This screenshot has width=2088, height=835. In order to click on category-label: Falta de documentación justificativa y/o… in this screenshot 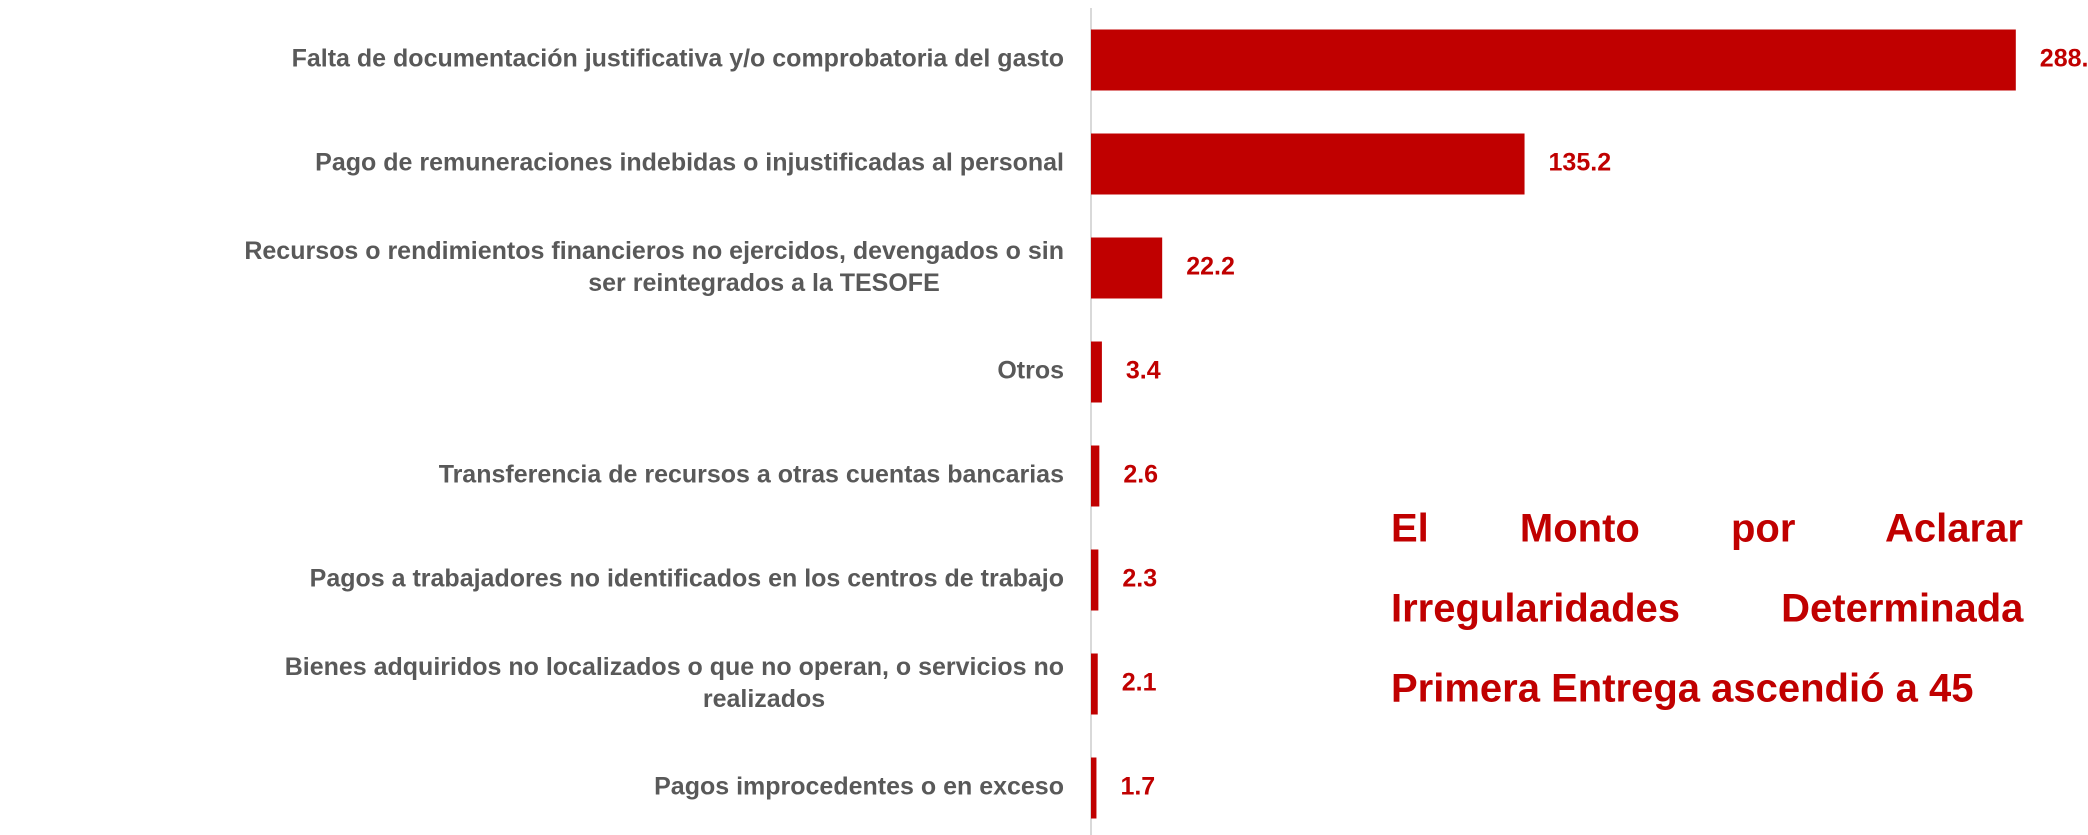, I will do `click(678, 59)`.